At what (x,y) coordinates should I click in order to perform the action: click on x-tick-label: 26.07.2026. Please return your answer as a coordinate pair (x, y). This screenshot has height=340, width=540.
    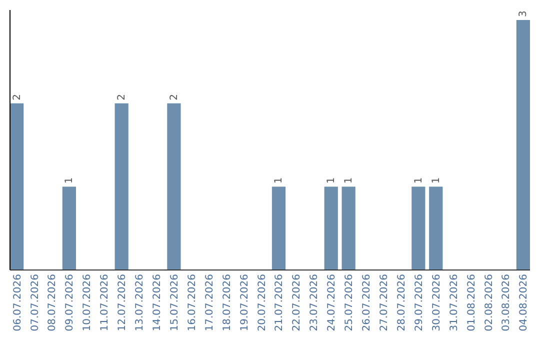
    Looking at the image, I should click on (367, 303).